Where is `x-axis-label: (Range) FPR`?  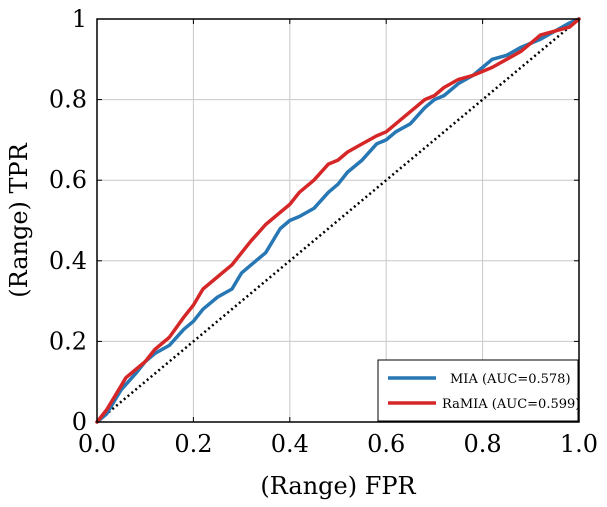 x-axis-label: (Range) FPR is located at coordinates (338, 486).